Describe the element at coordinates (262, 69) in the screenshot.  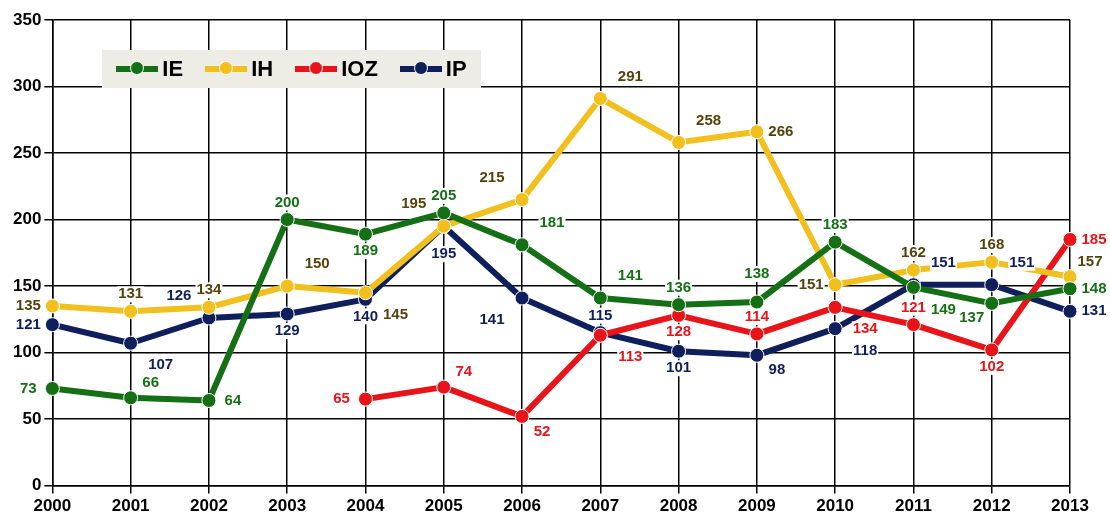
I see `legend-label: IH` at that location.